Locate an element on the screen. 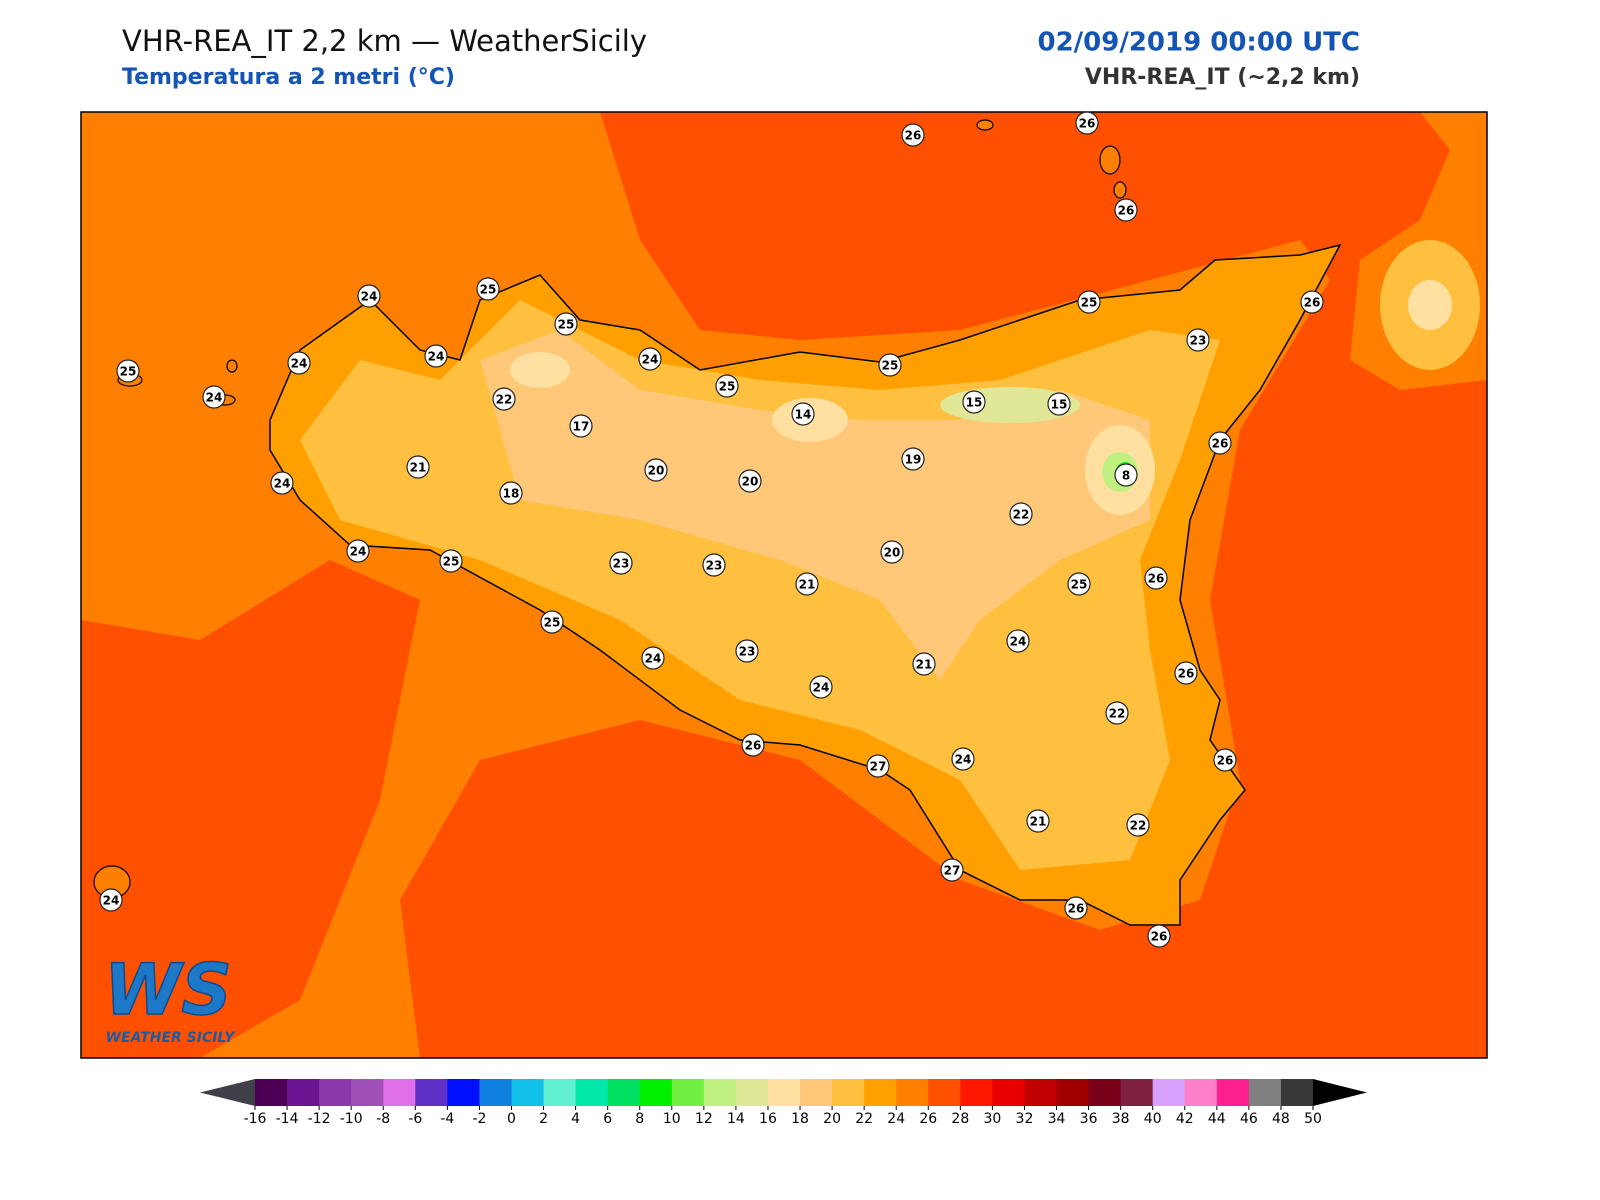 This screenshot has width=1600, height=1200. colorbar-tick-label: 14 is located at coordinates (736, 1119).